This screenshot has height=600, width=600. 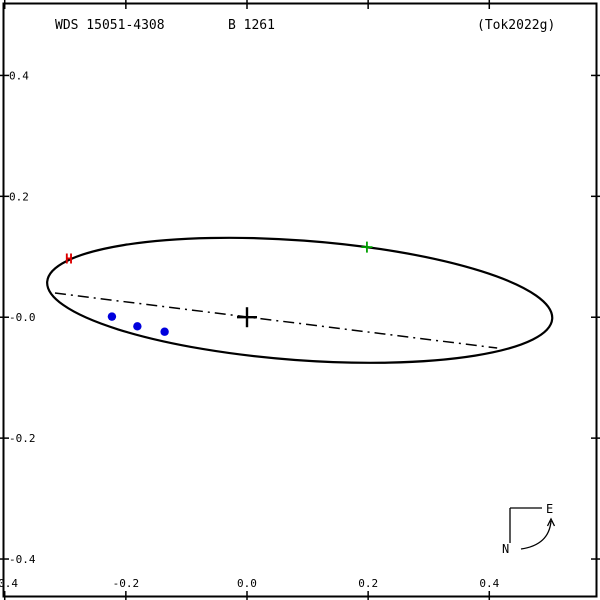 What do you see at coordinates (126, 583) in the screenshot?
I see `x-tick-label: -0.2` at bounding box center [126, 583].